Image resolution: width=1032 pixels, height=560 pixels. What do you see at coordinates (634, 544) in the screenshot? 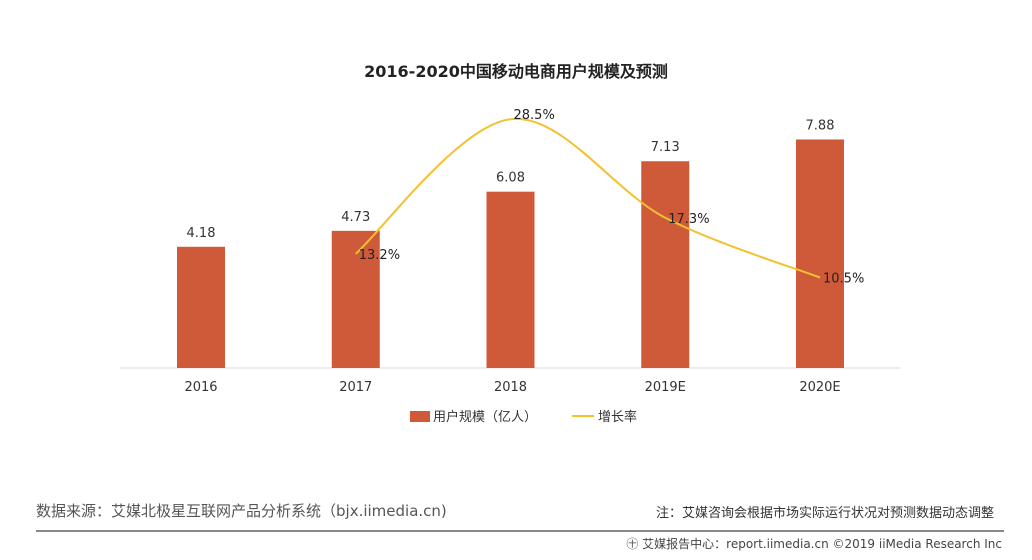
I see `iimedia-logo-icon: ㊉` at bounding box center [634, 544].